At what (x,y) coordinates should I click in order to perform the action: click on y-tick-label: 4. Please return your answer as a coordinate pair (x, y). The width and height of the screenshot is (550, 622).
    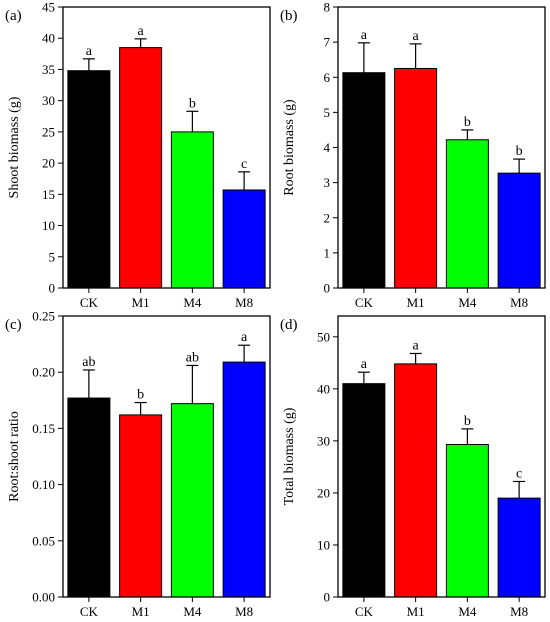
    Looking at the image, I should click on (327, 147).